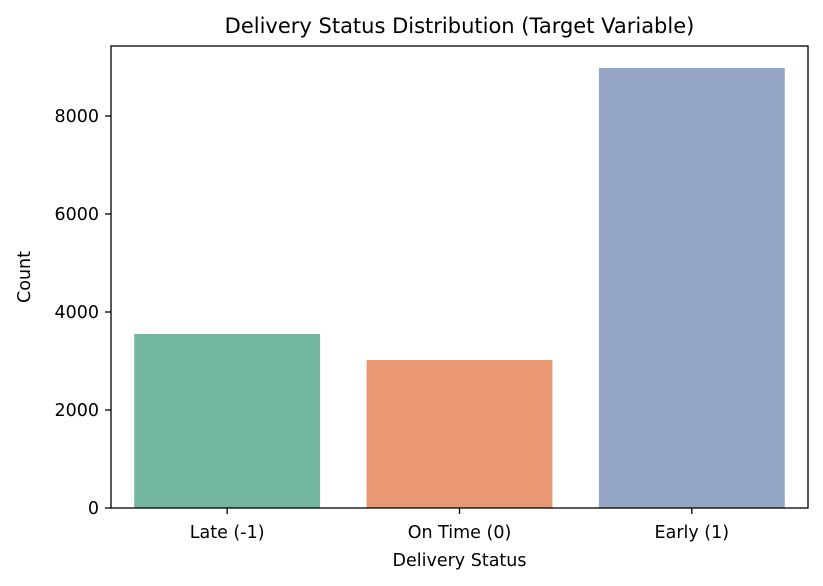 The width and height of the screenshot is (823, 586). I want to click on x-axis-ticks: Late (-1) On Time (0) Early (1), so click(459, 525).